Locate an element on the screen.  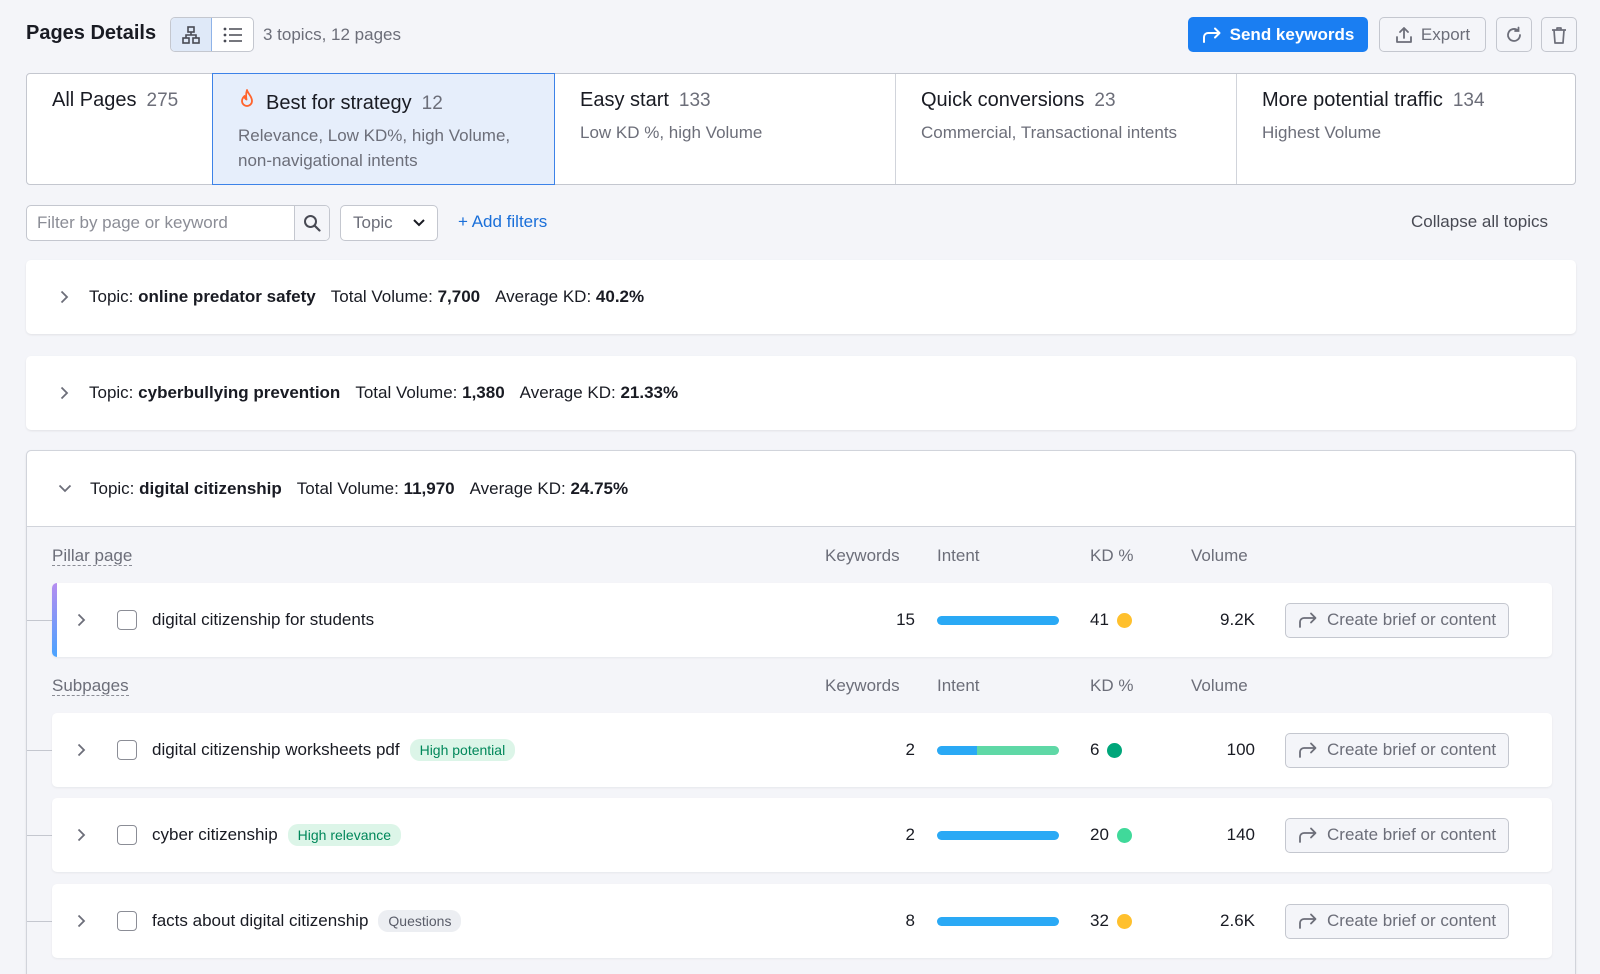
page-badge: Questions is located at coordinates (420, 921).